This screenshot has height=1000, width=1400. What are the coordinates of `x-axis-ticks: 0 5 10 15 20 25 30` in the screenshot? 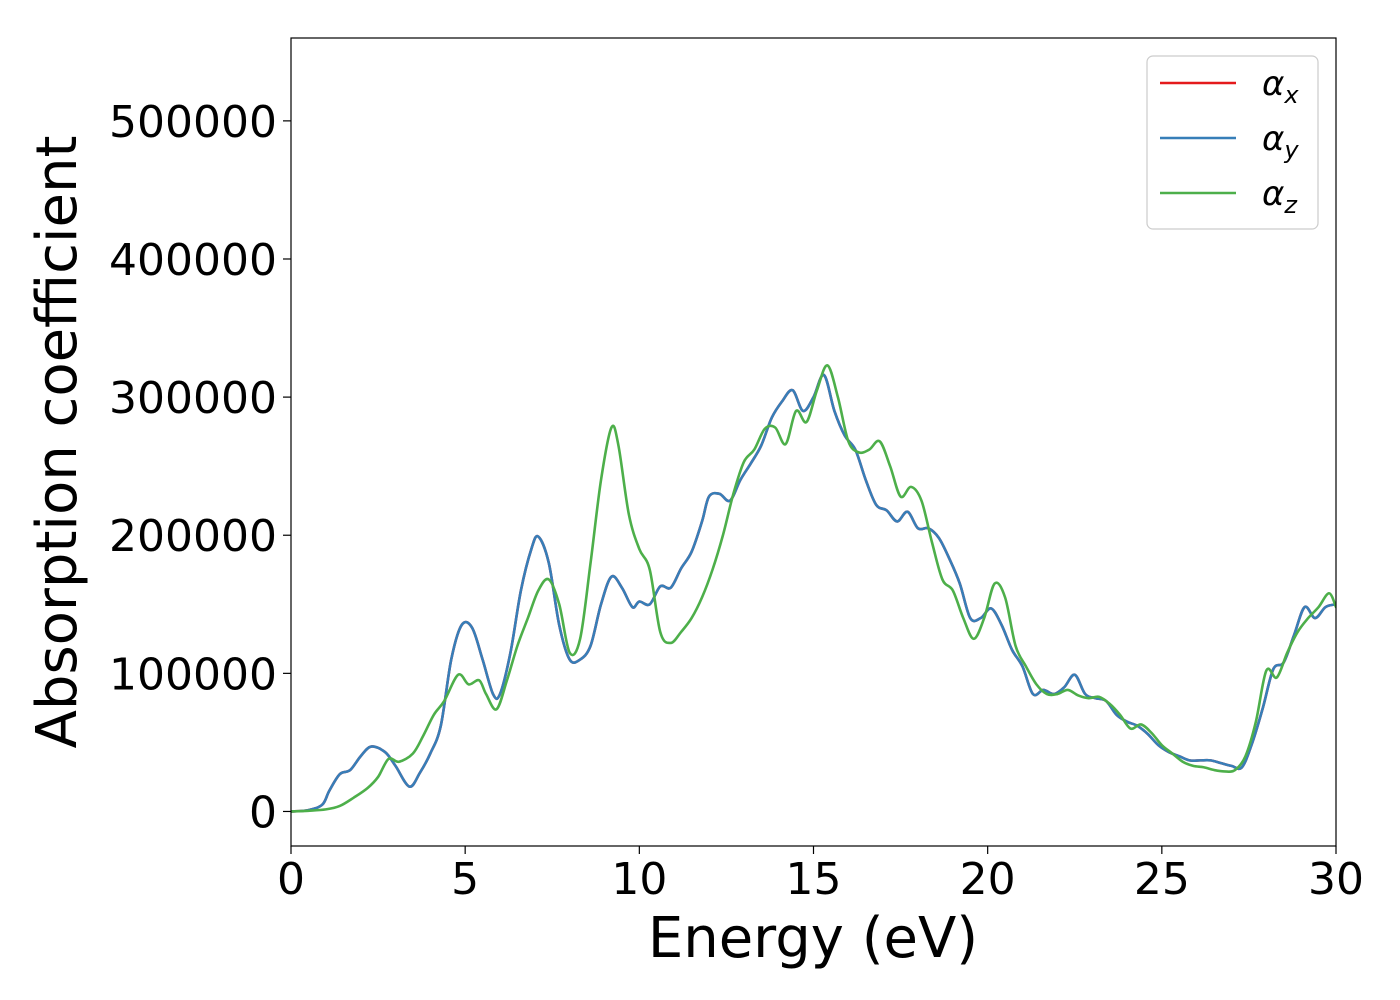 It's located at (820, 875).